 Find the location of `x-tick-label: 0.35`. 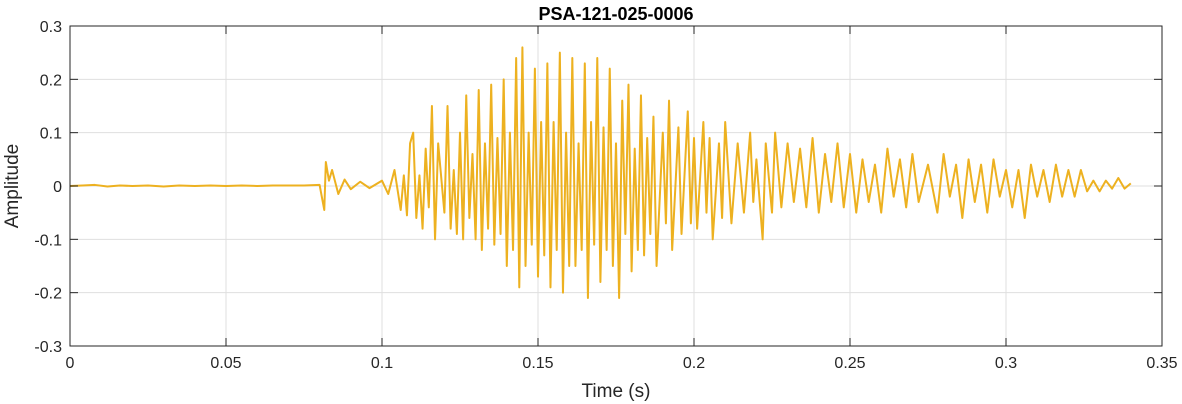

x-tick-label: 0.35 is located at coordinates (1161, 363).